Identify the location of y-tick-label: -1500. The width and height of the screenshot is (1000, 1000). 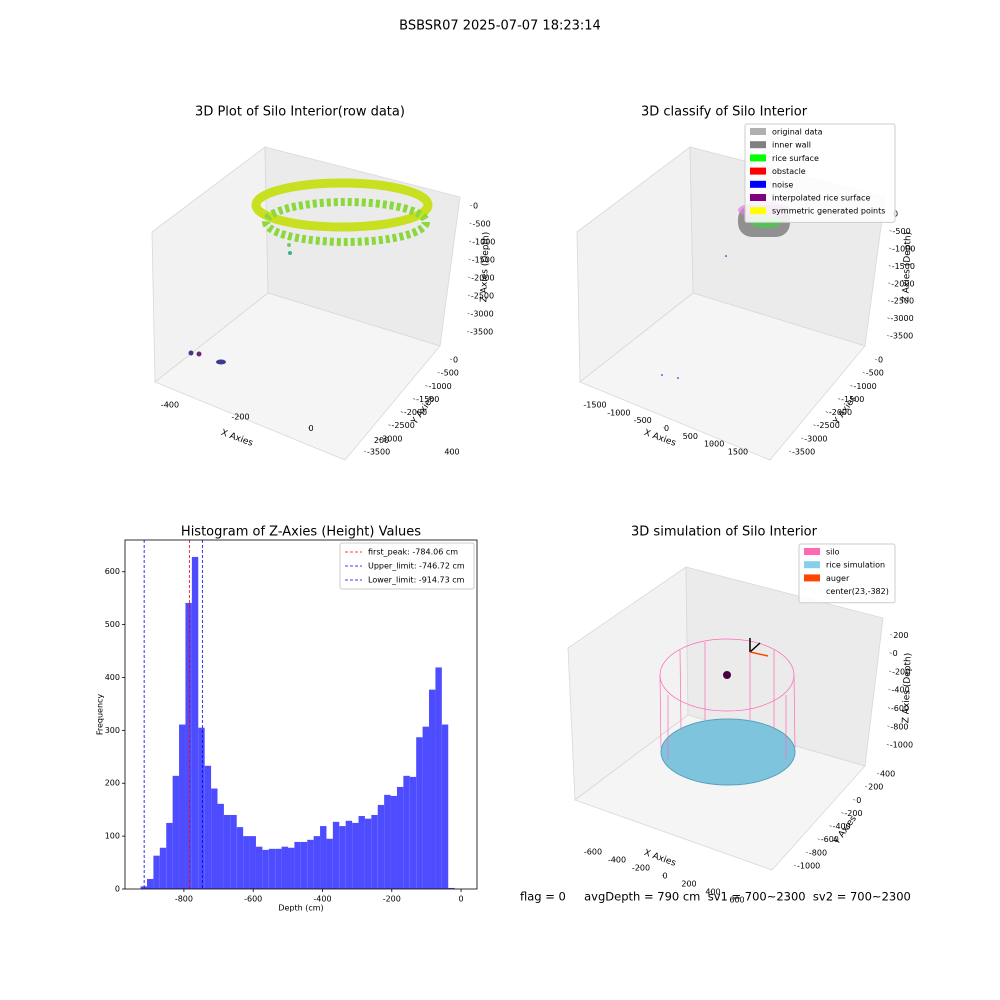
(427, 399).